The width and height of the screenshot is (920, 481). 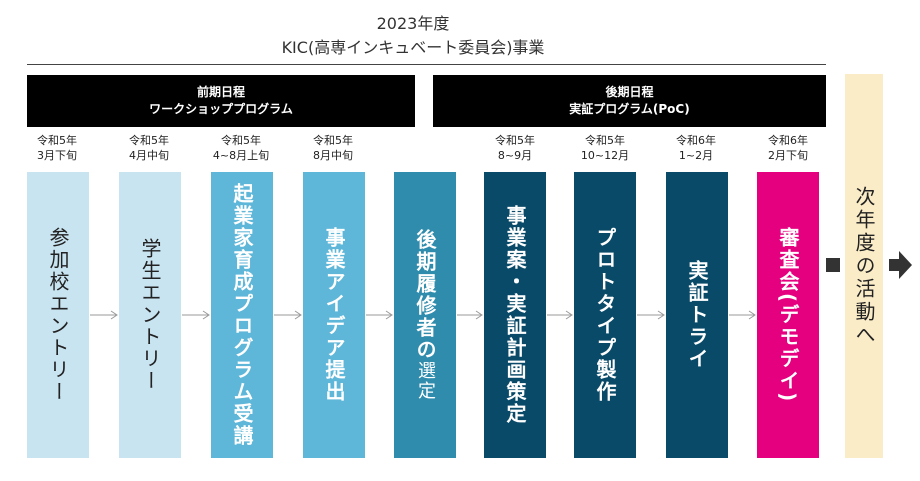 I want to click on step-label: 学生エントリー, so click(x=150, y=315).